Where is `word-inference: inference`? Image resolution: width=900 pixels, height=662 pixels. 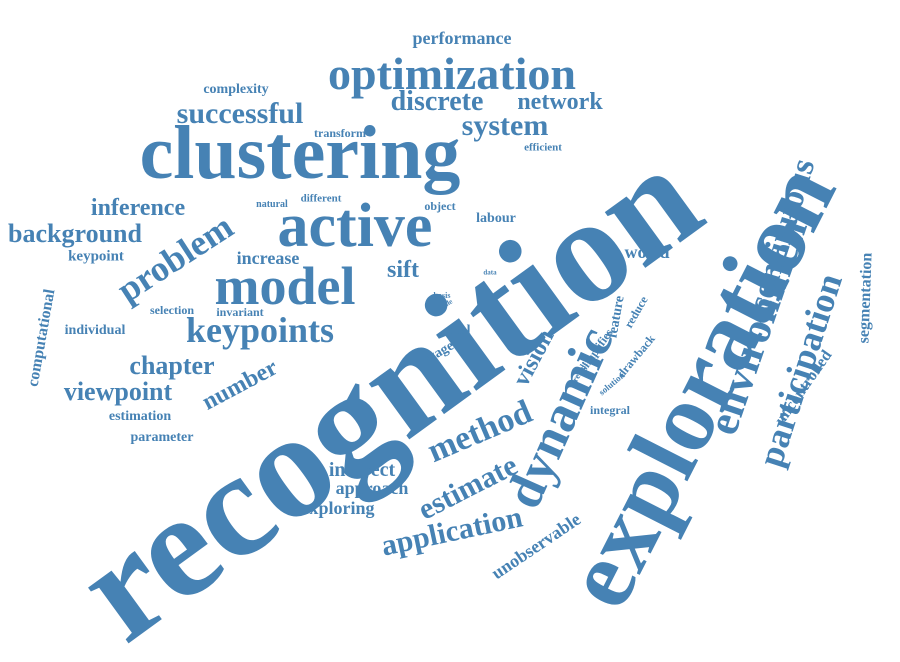 word-inference: inference is located at coordinates (138, 208).